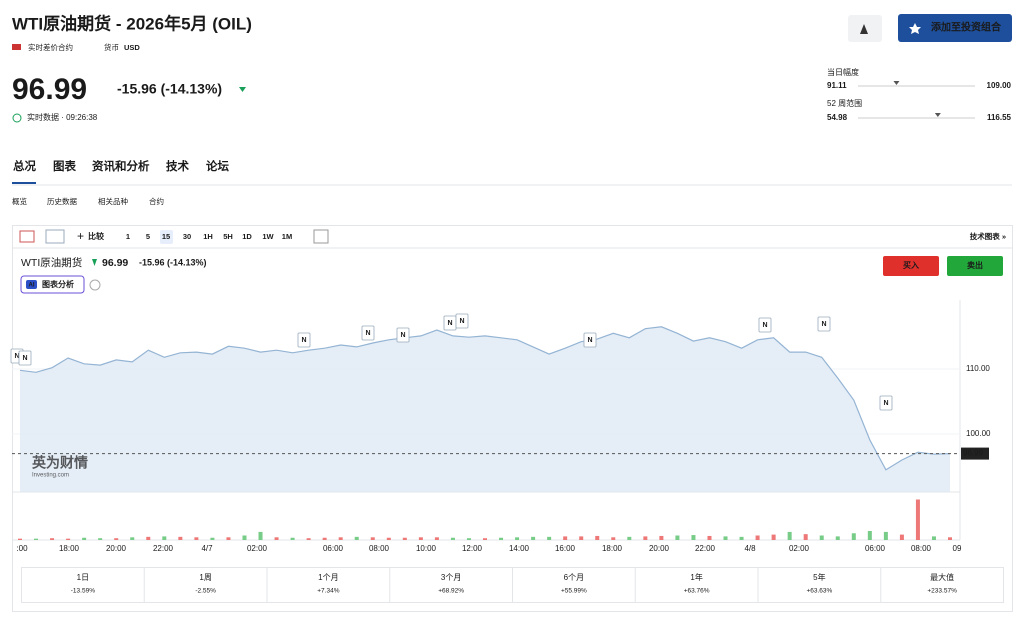 The width and height of the screenshot is (1024, 619). Describe the element at coordinates (937, 115) in the screenshot. I see `range-marker` at that location.